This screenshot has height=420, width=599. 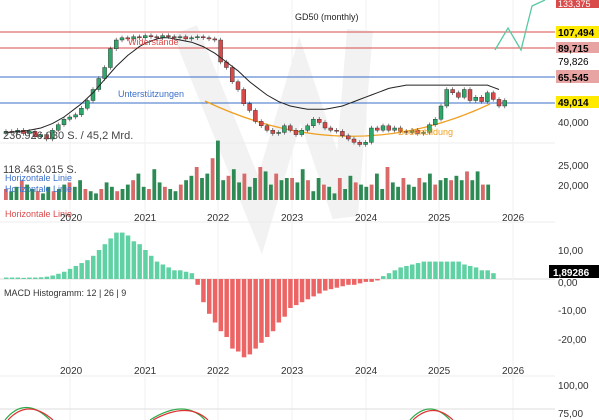 I want to click on svg-text: 2024, so click(x=366, y=218).